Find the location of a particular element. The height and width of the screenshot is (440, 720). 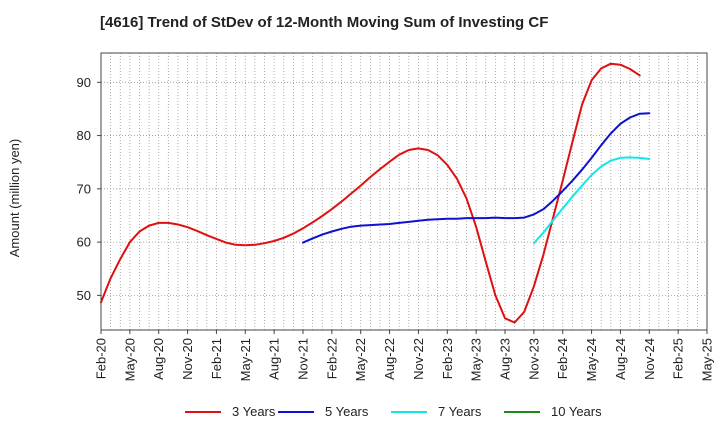

x-tick-label: Feb-23 is located at coordinates (447, 358).